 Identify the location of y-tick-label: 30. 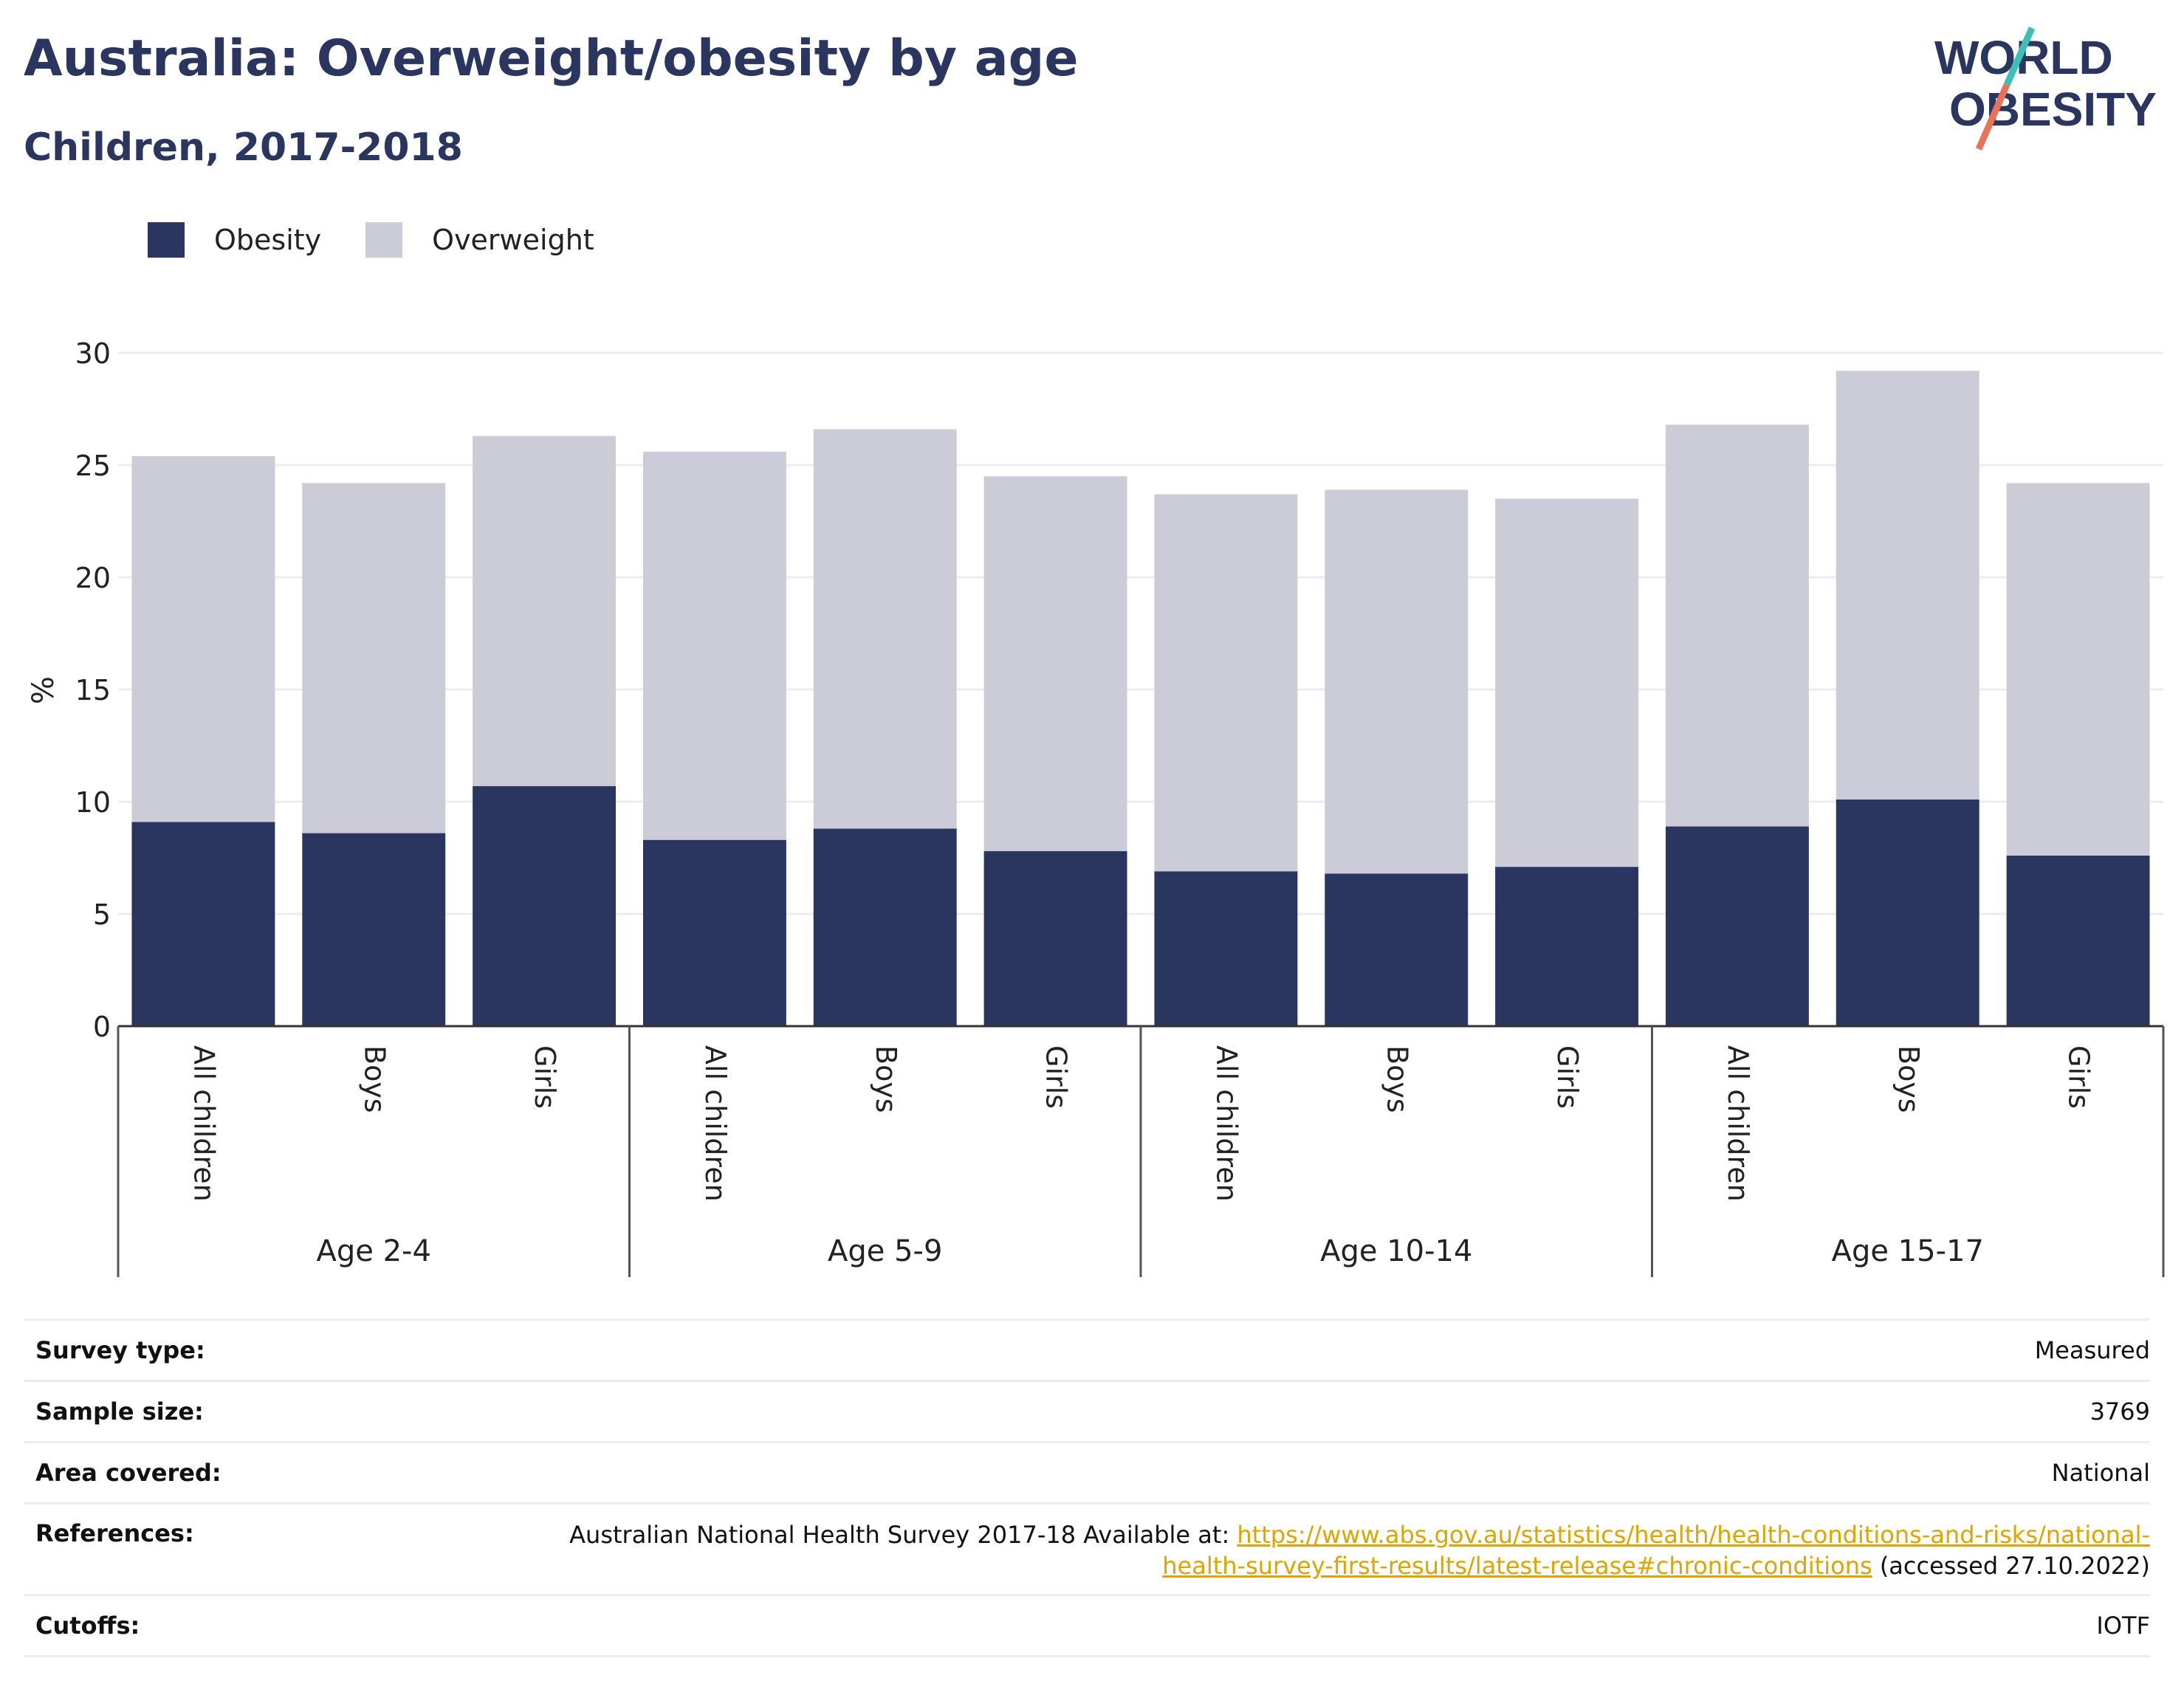
(93, 353).